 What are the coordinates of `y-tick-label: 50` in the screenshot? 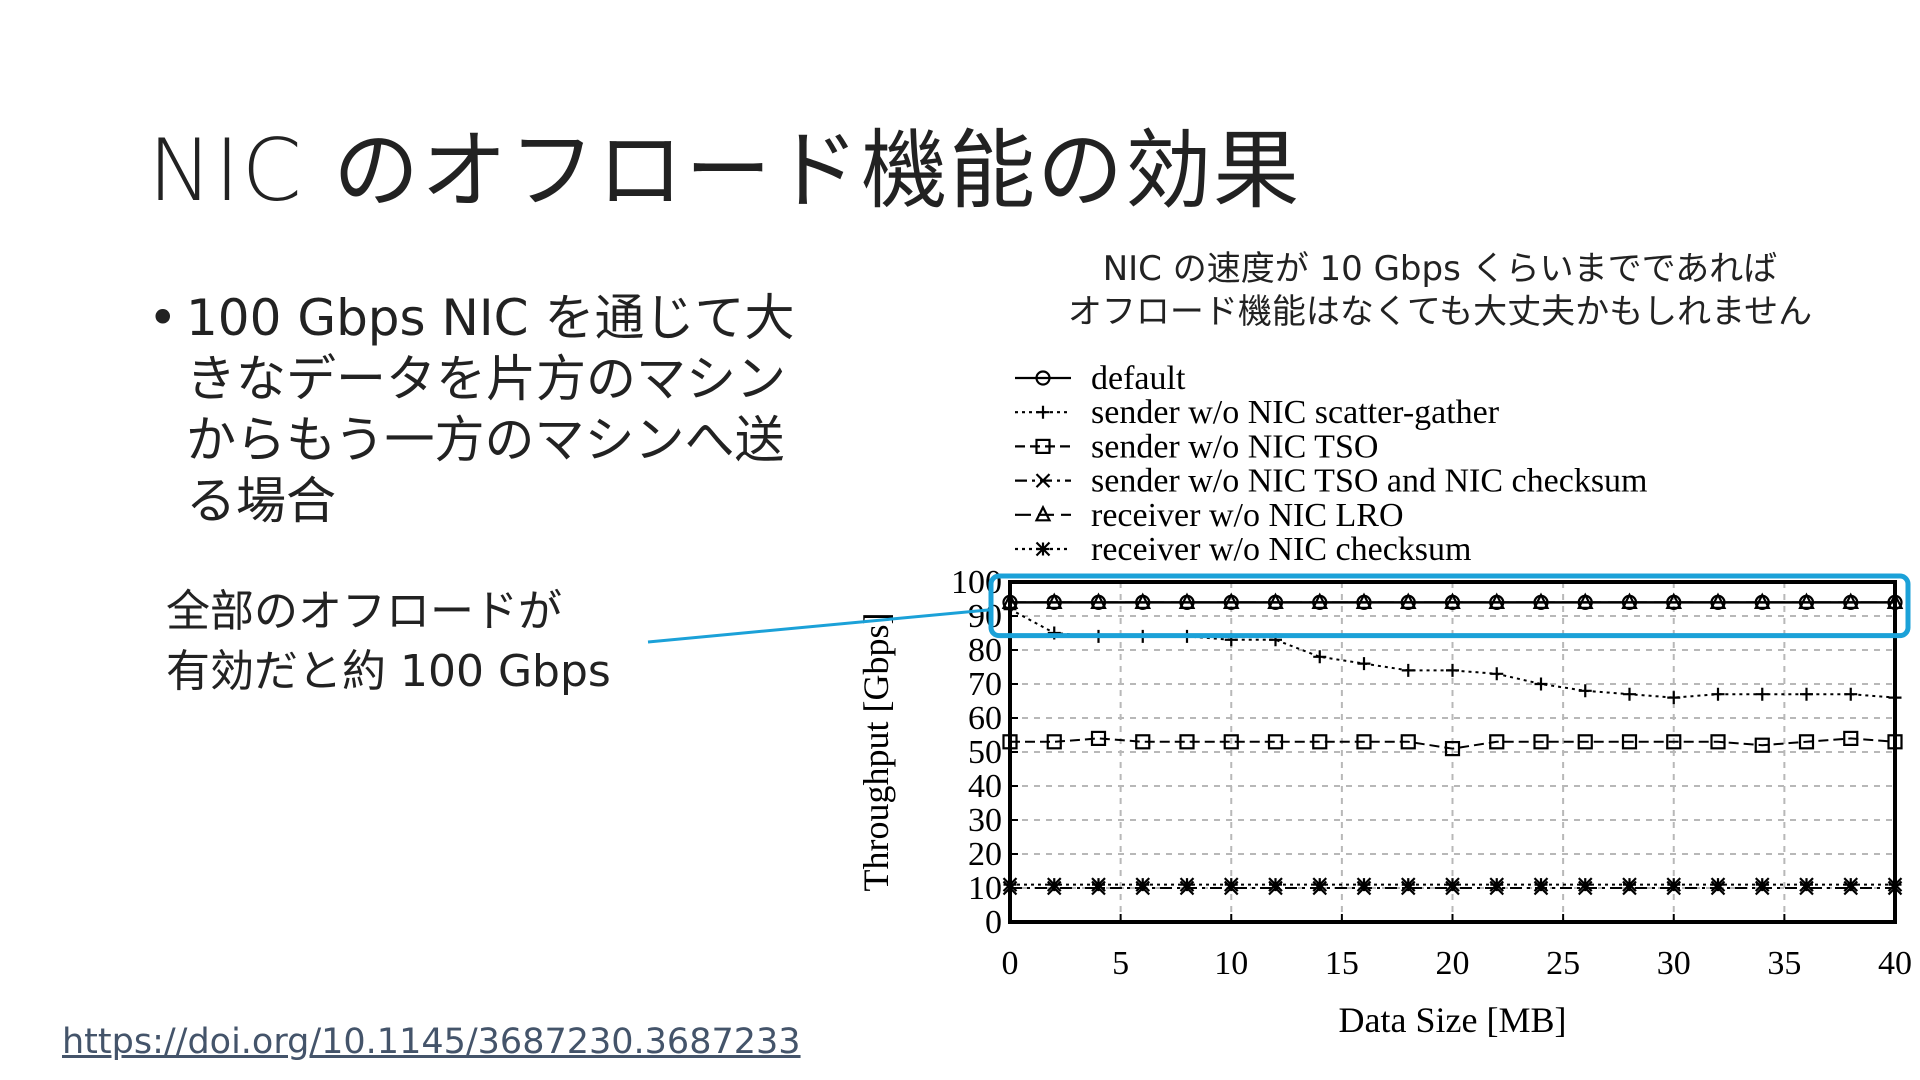 It's located at (985, 752).